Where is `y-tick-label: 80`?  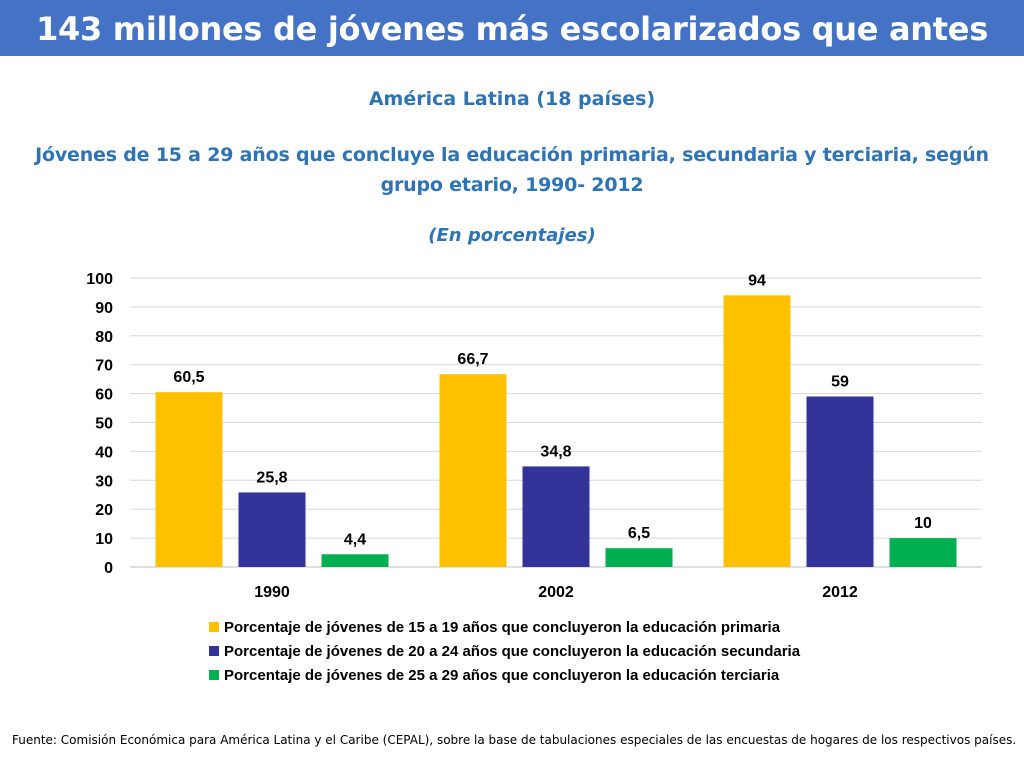 y-tick-label: 80 is located at coordinates (104, 337).